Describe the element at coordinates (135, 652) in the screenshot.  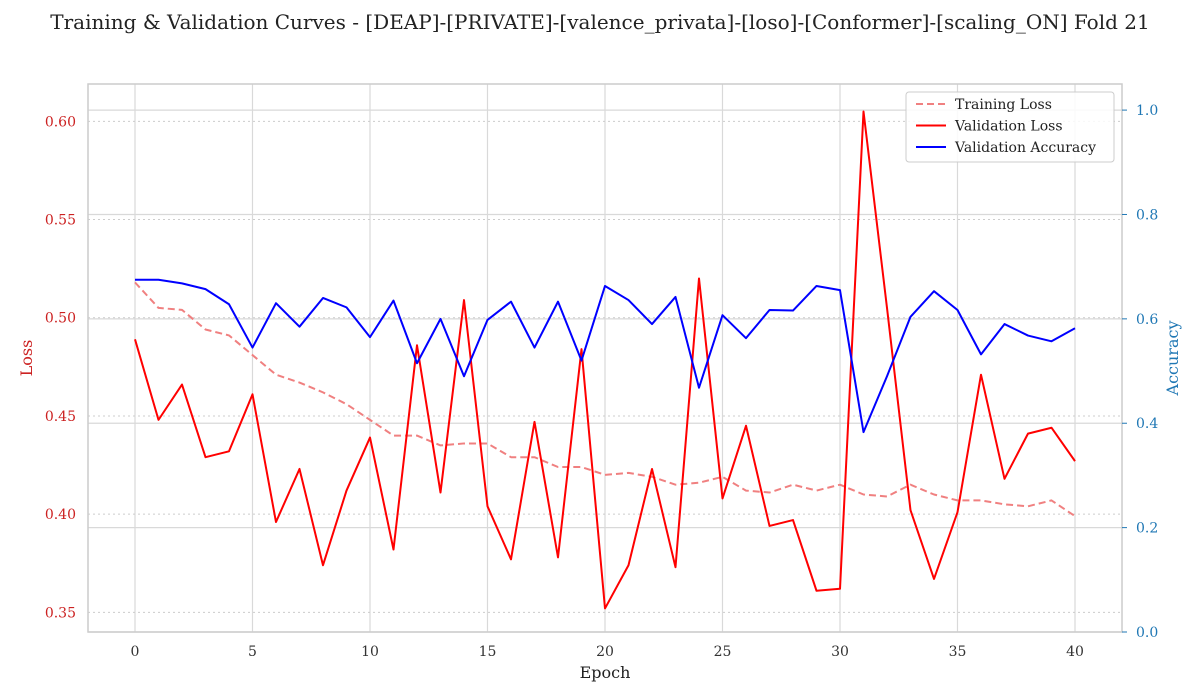
I see `x-tick-label: 0` at that location.